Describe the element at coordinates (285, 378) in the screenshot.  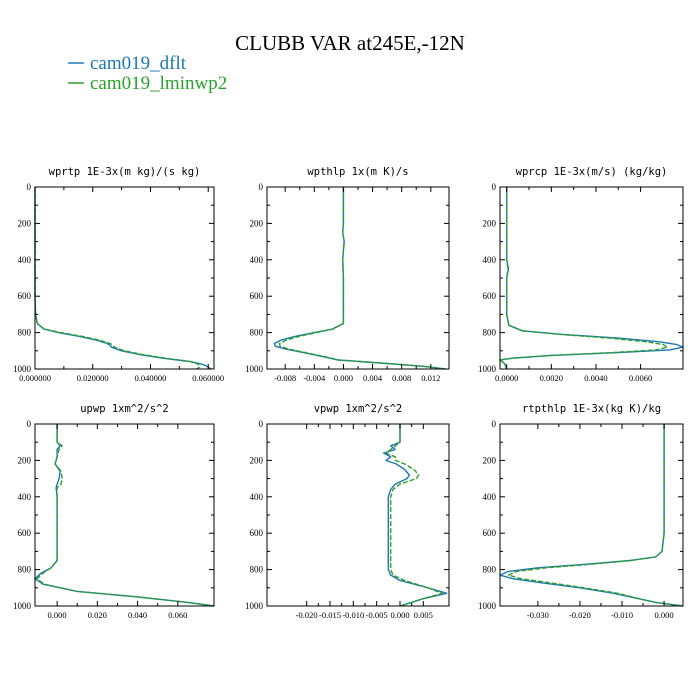
I see `x-tick-label: -0.008` at that location.